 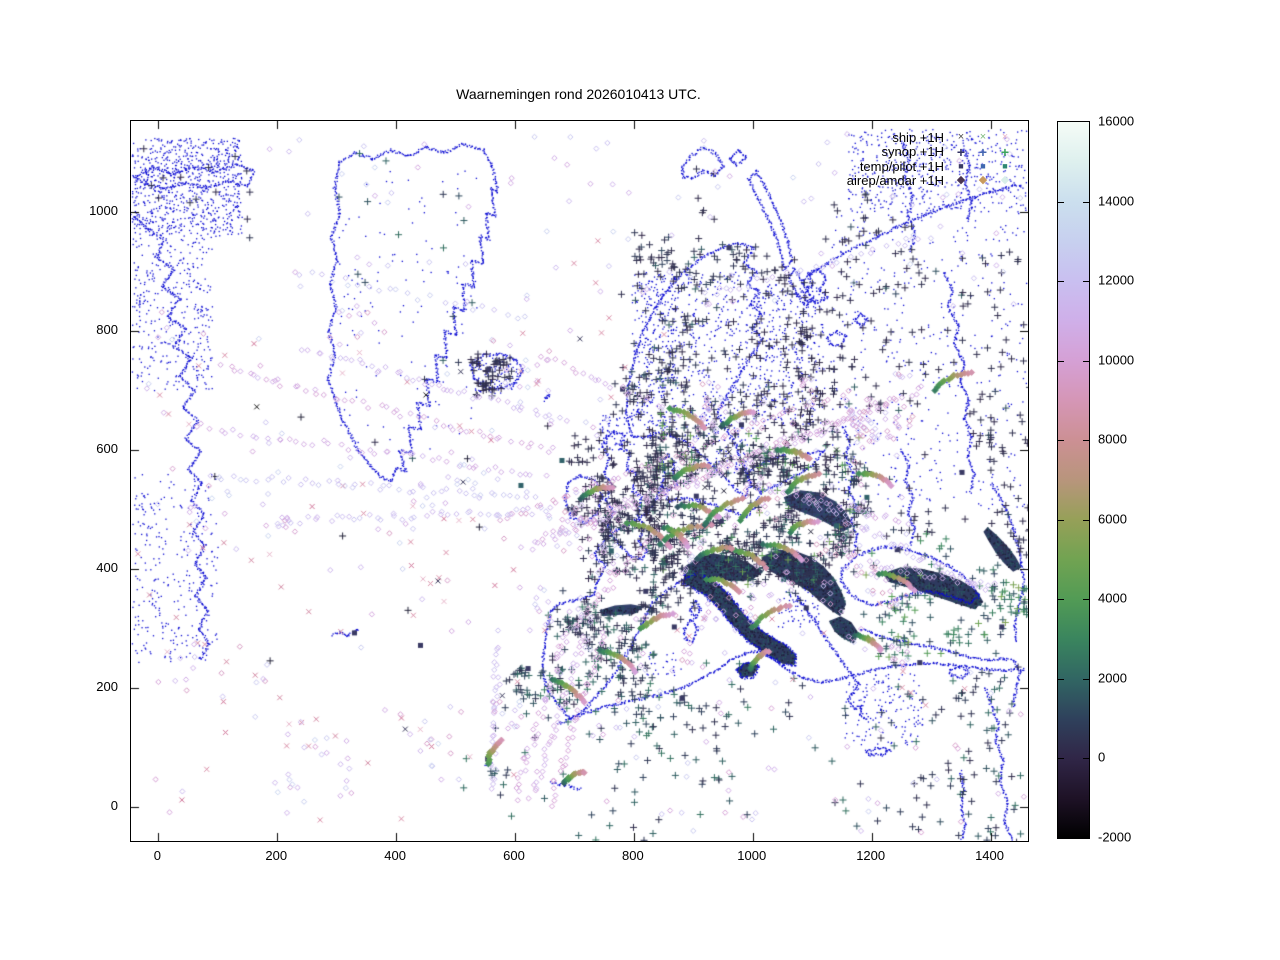 What do you see at coordinates (578, 94) in the screenshot?
I see `page-title: Waarnemingen rond 2026010413 UTC.` at bounding box center [578, 94].